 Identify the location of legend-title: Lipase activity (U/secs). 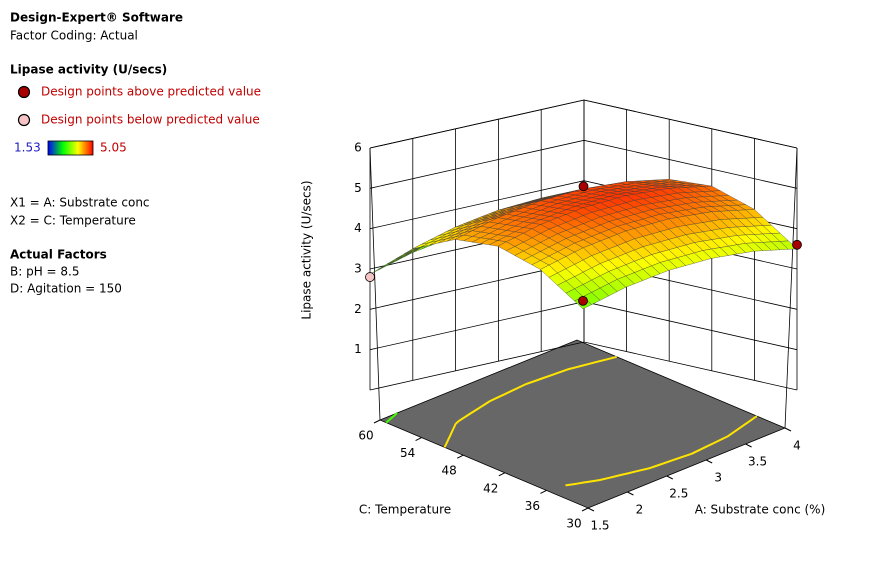
(88, 70).